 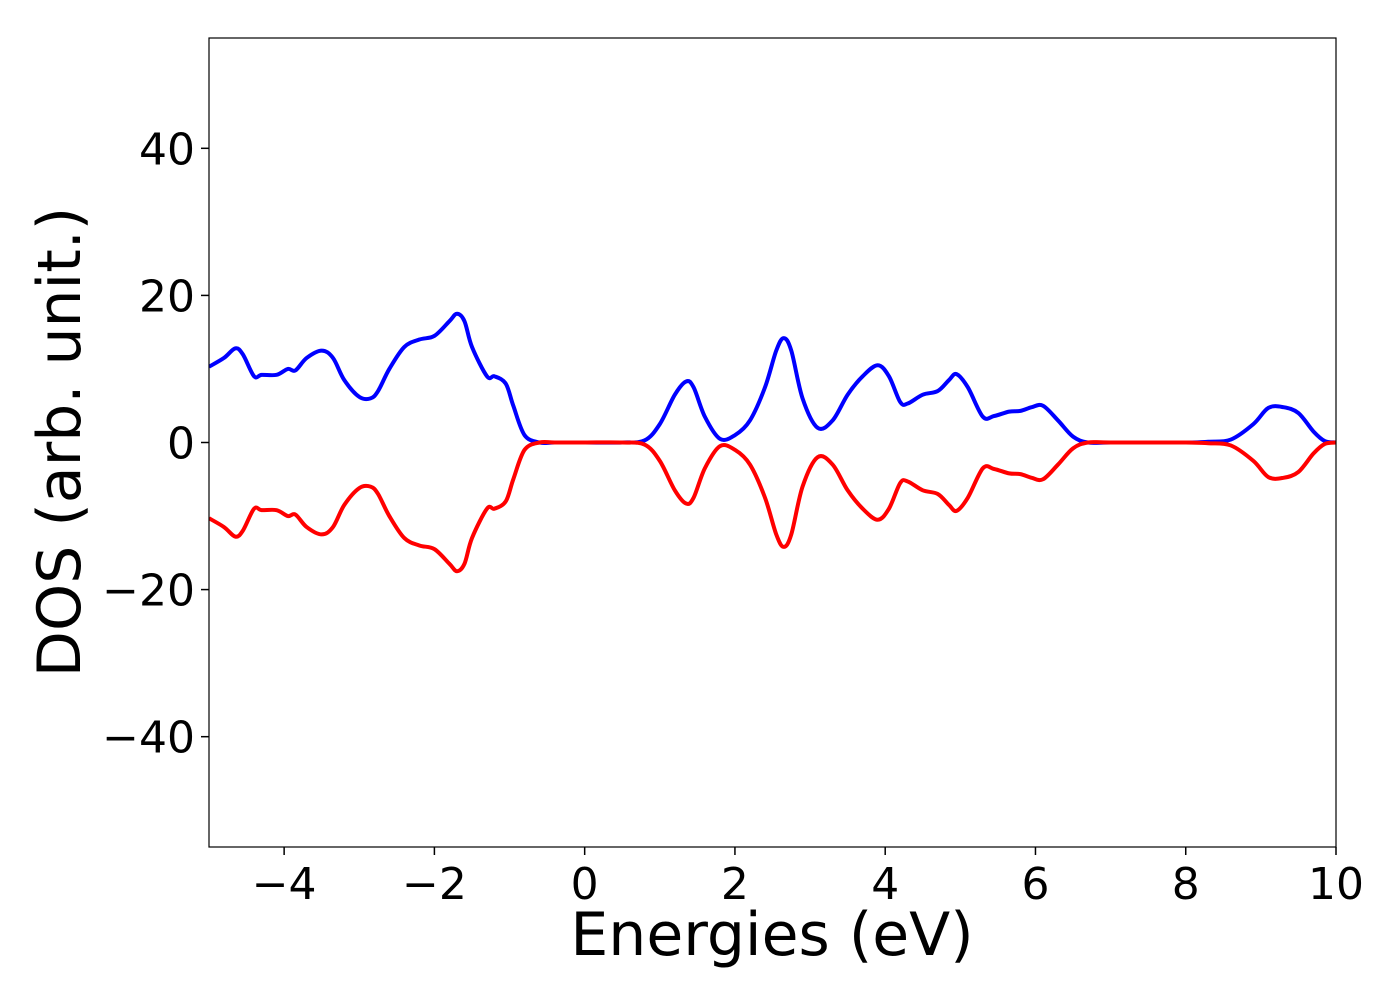 What do you see at coordinates (284, 884) in the screenshot?
I see `x-tick-label: −4` at bounding box center [284, 884].